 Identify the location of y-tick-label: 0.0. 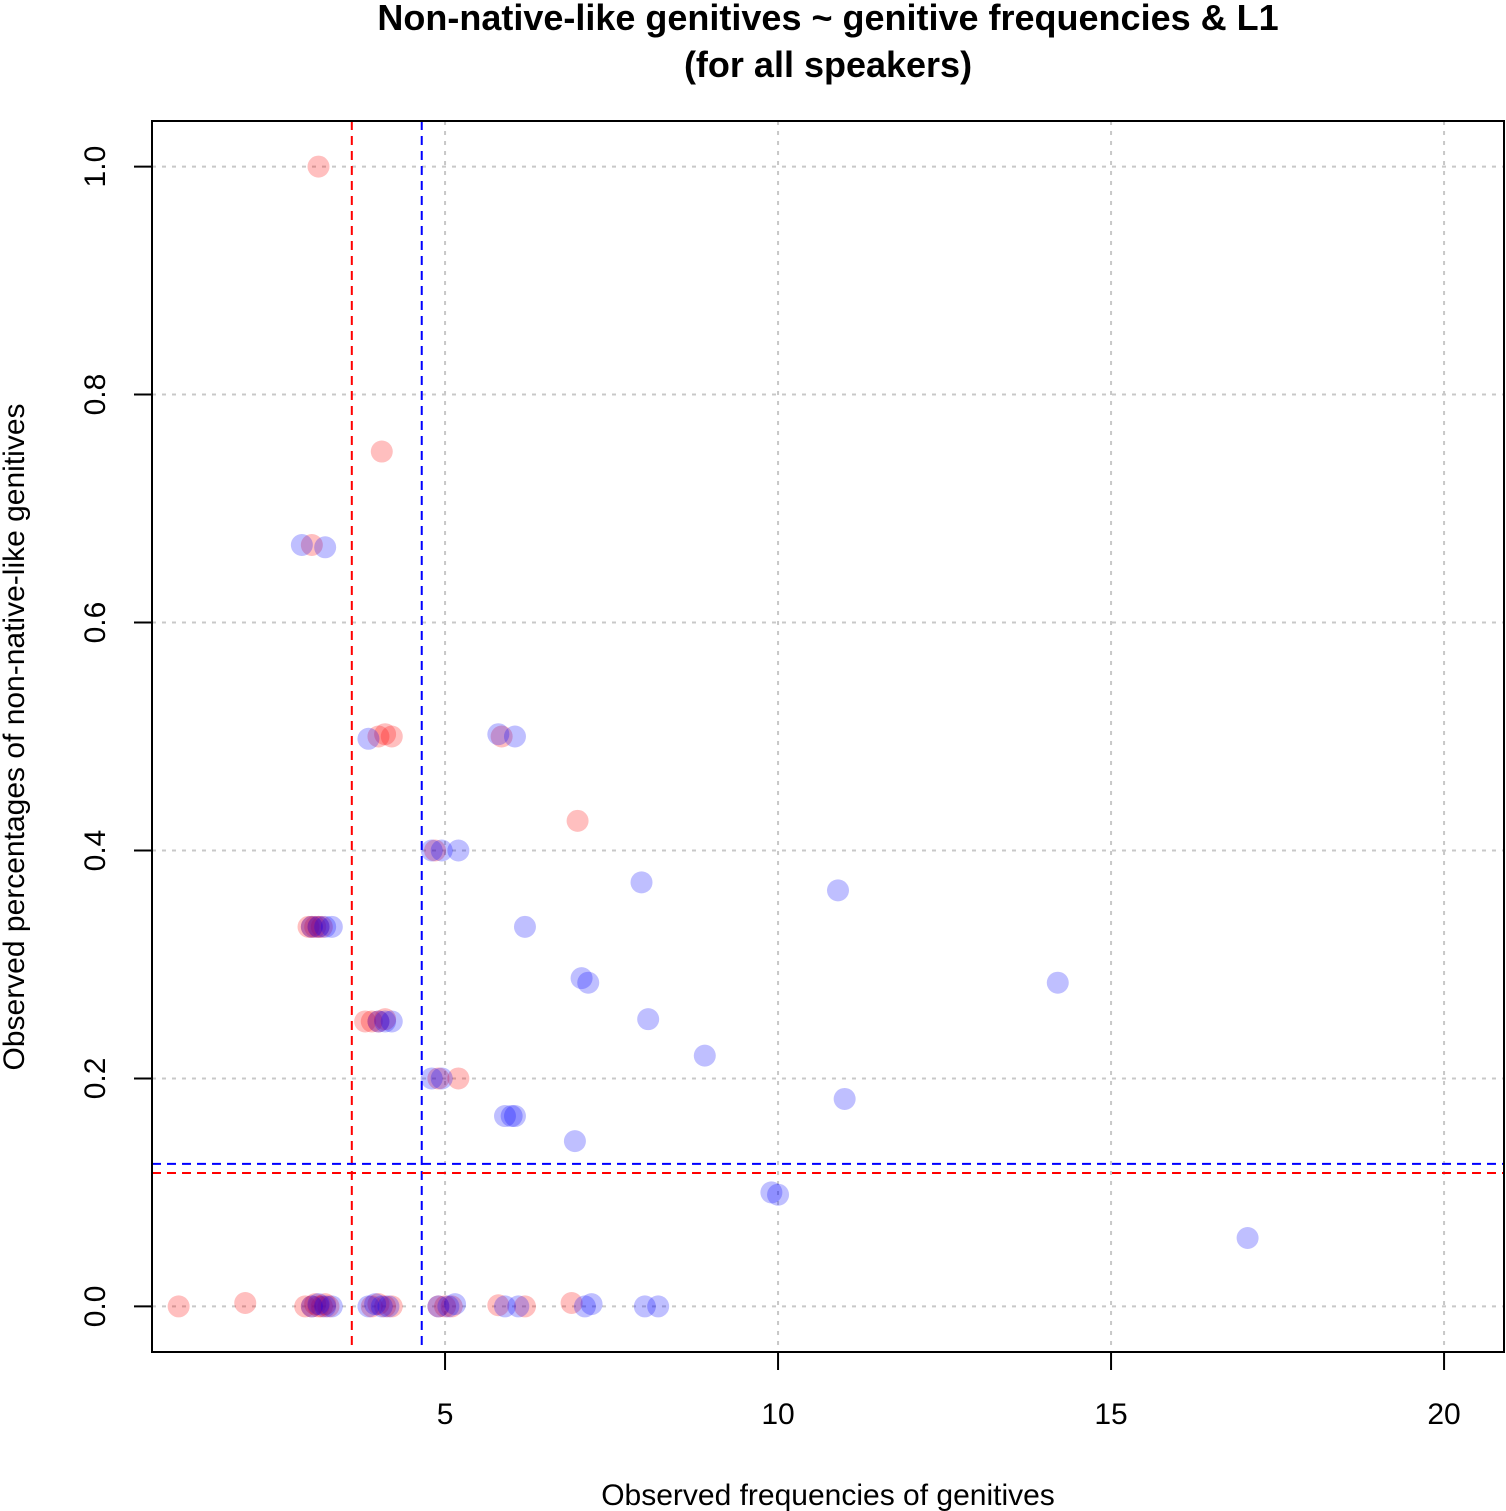
(95, 1307).